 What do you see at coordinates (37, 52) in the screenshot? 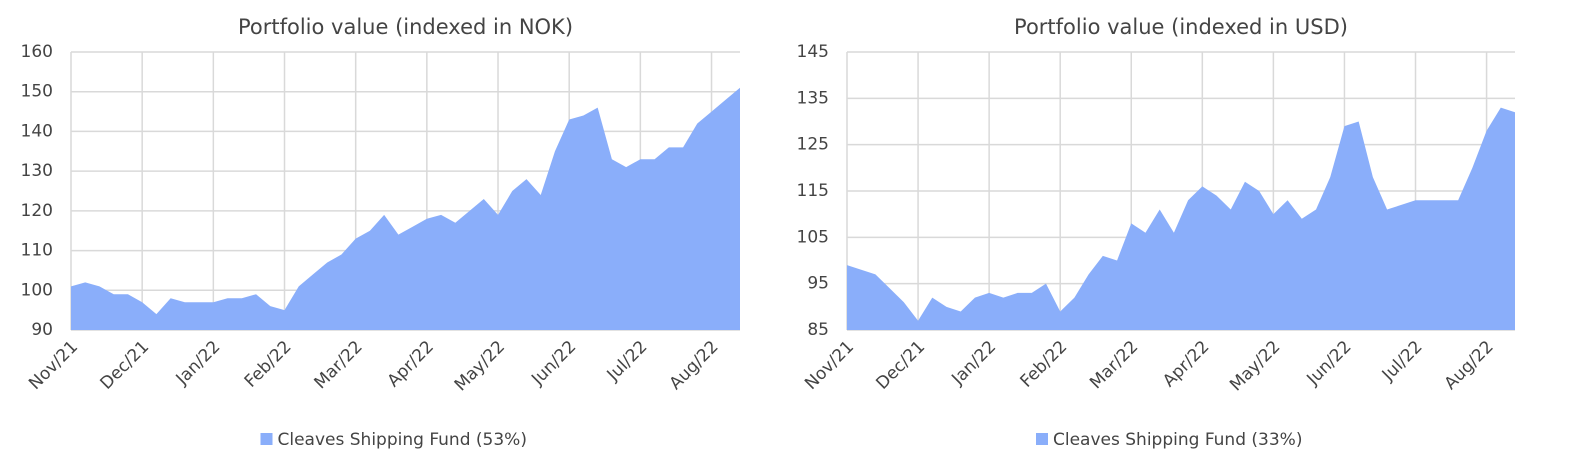
I see `y-tick-label: 160` at bounding box center [37, 52].